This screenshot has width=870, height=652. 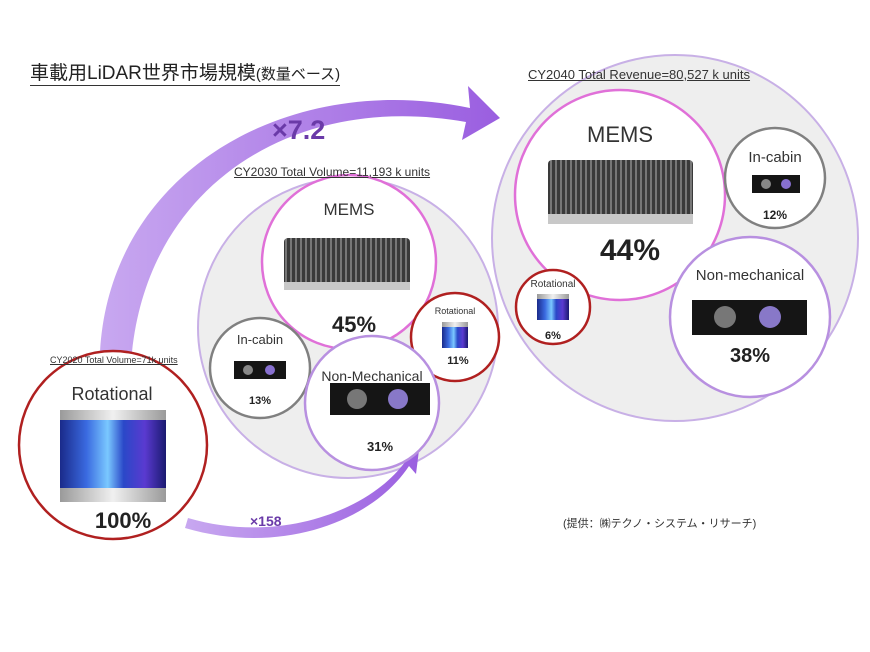 What do you see at coordinates (114, 360) in the screenshot?
I see `cy2020-total-label: CY2020 Total Volume=71k units` at bounding box center [114, 360].